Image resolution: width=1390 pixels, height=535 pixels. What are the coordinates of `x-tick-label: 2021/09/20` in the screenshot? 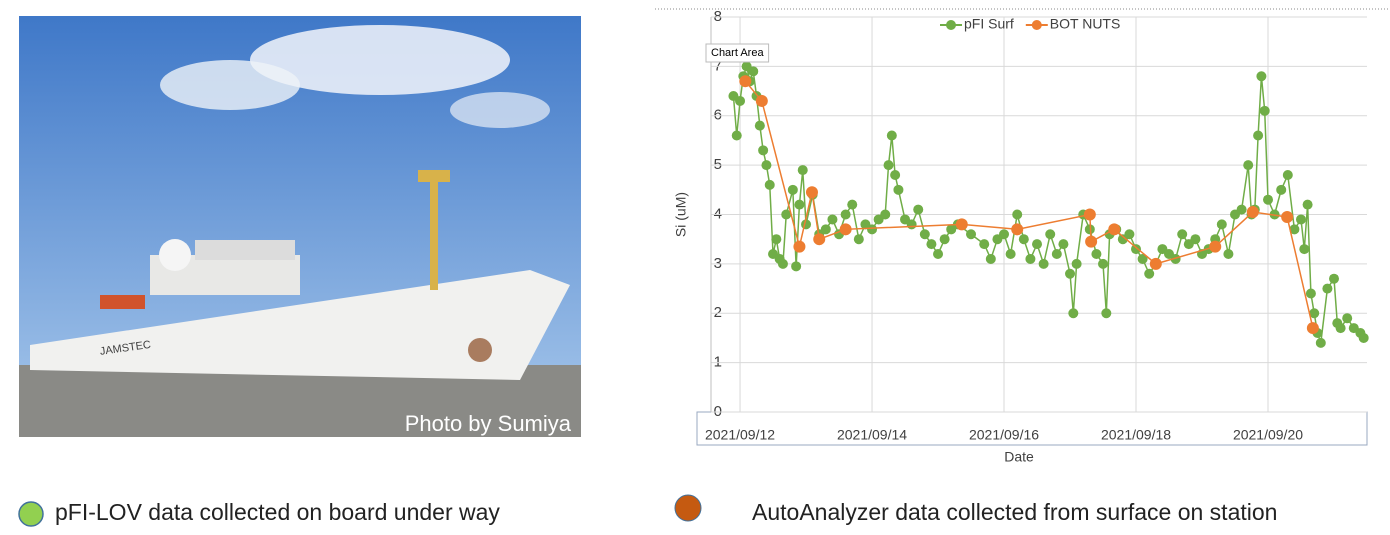 It's located at (1268, 435).